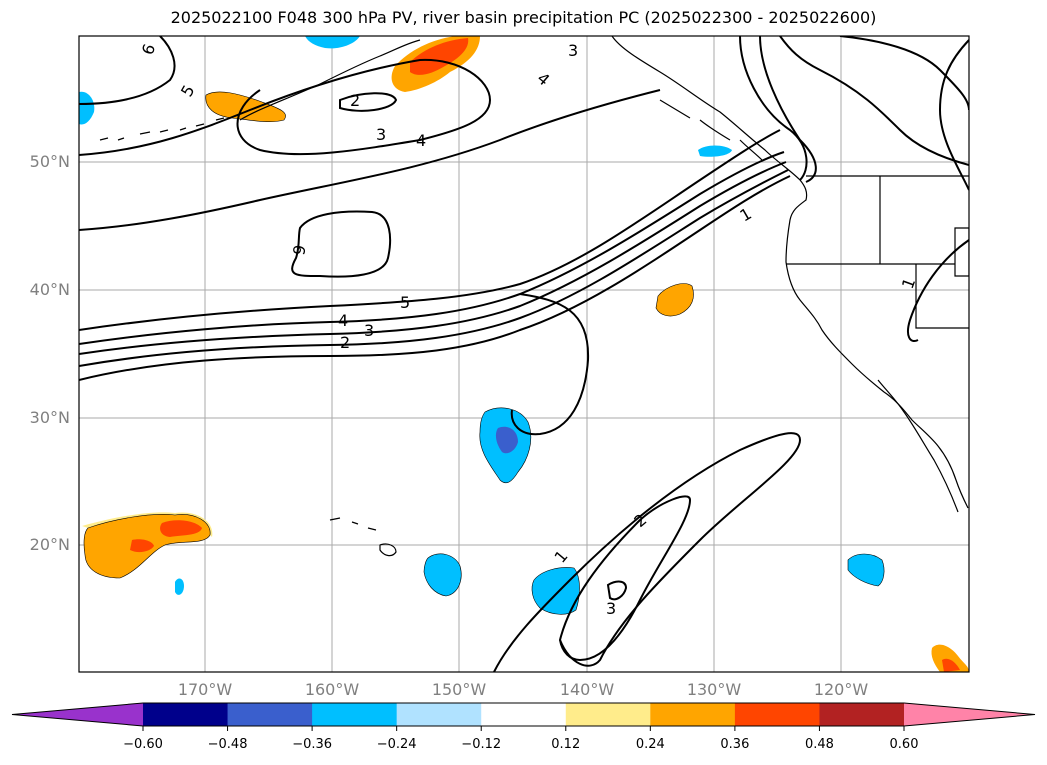  What do you see at coordinates (566, 744) in the screenshot?
I see `colorbar-tick-label: 0.12` at bounding box center [566, 744].